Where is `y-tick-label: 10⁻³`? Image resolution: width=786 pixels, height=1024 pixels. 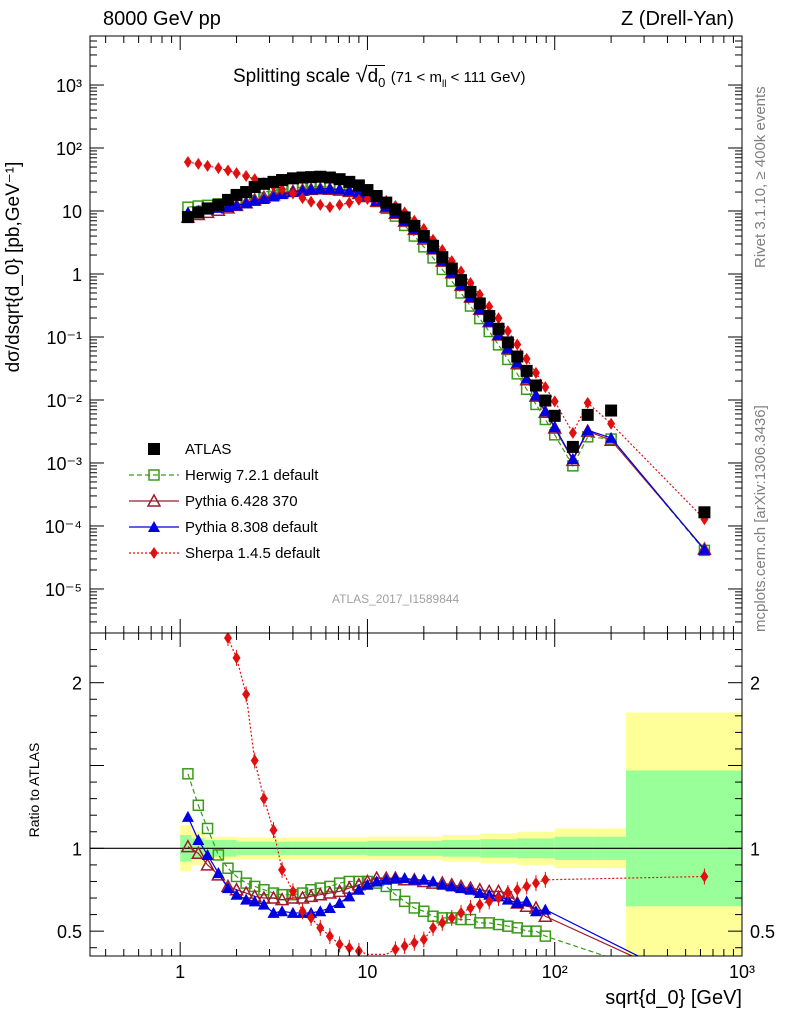
y-tick-label: 10⁻³ is located at coordinates (64, 464).